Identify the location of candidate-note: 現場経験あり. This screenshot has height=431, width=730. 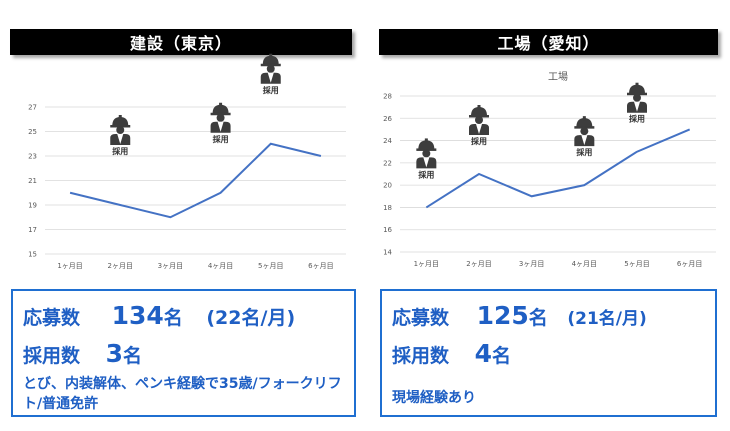
(434, 398).